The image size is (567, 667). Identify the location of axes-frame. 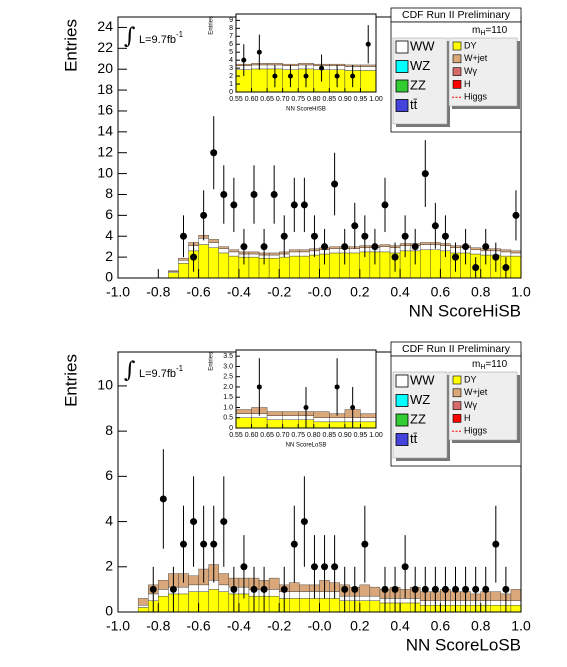
(306, 389).